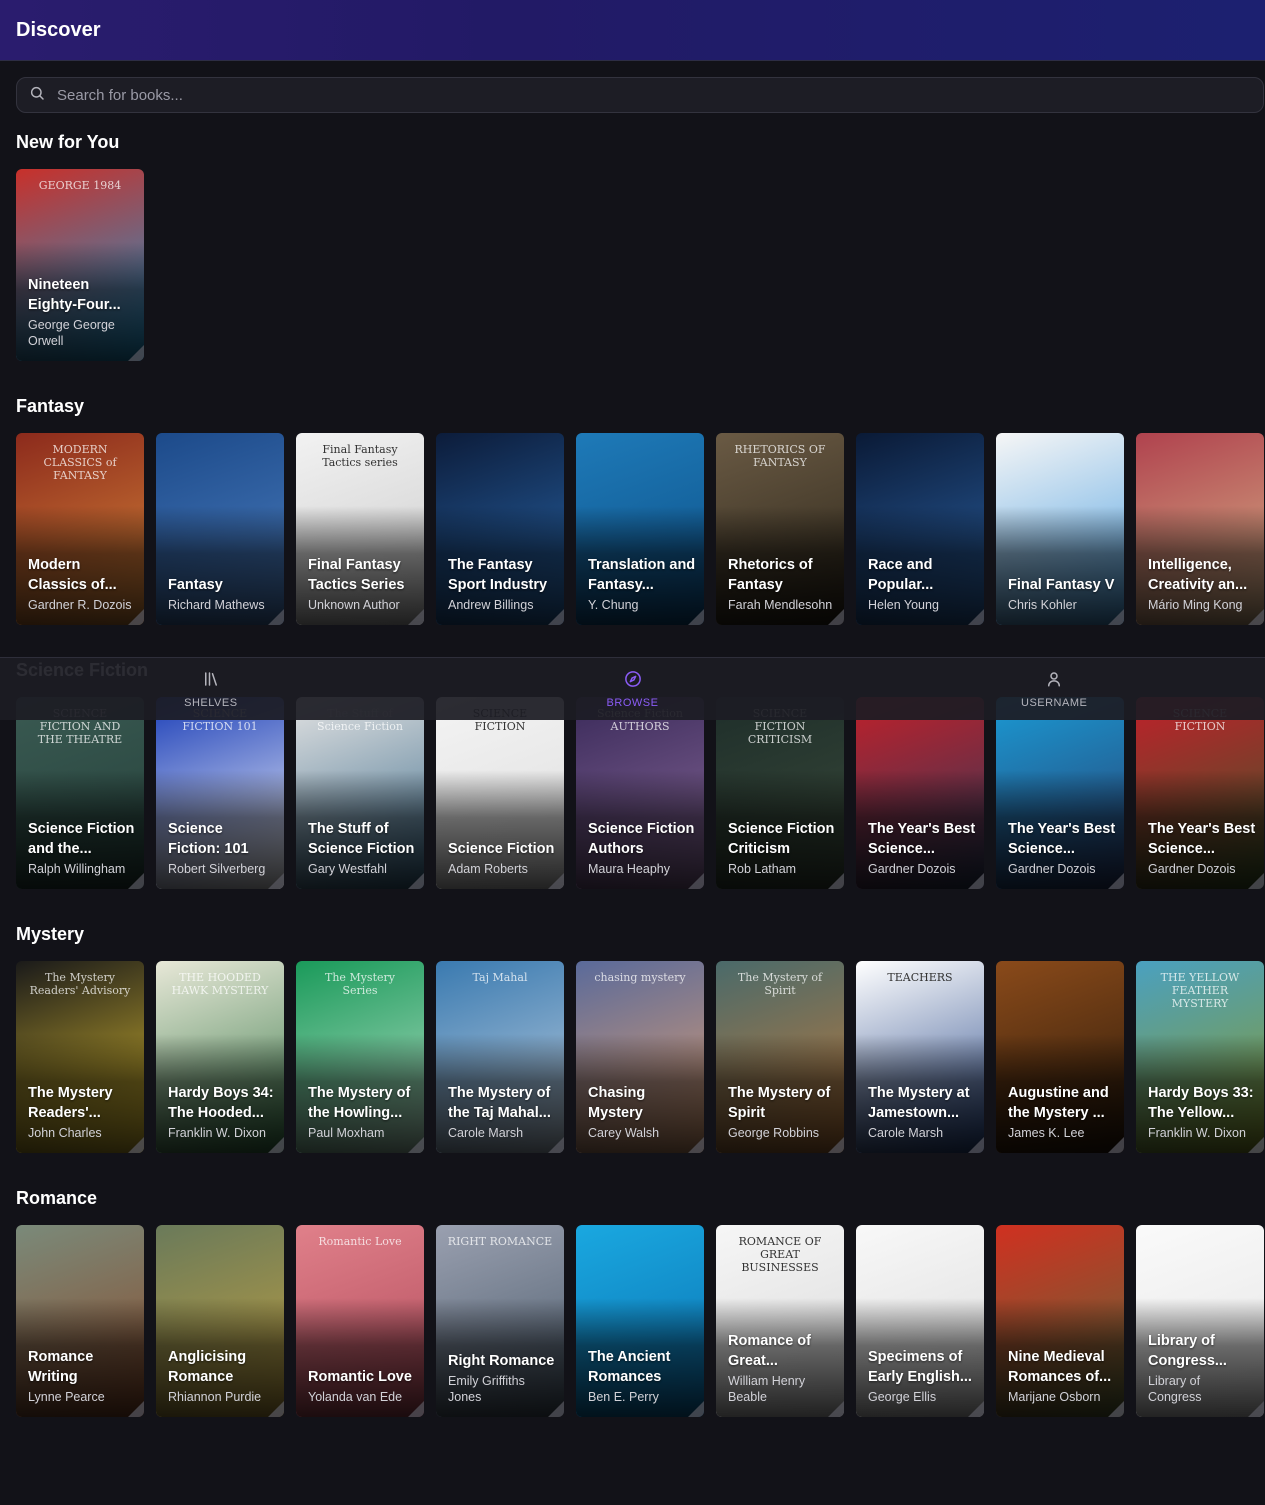 The image size is (1265, 1505). I want to click on book-card: Romance Writing Lynne Pearce, so click(80, 1321).